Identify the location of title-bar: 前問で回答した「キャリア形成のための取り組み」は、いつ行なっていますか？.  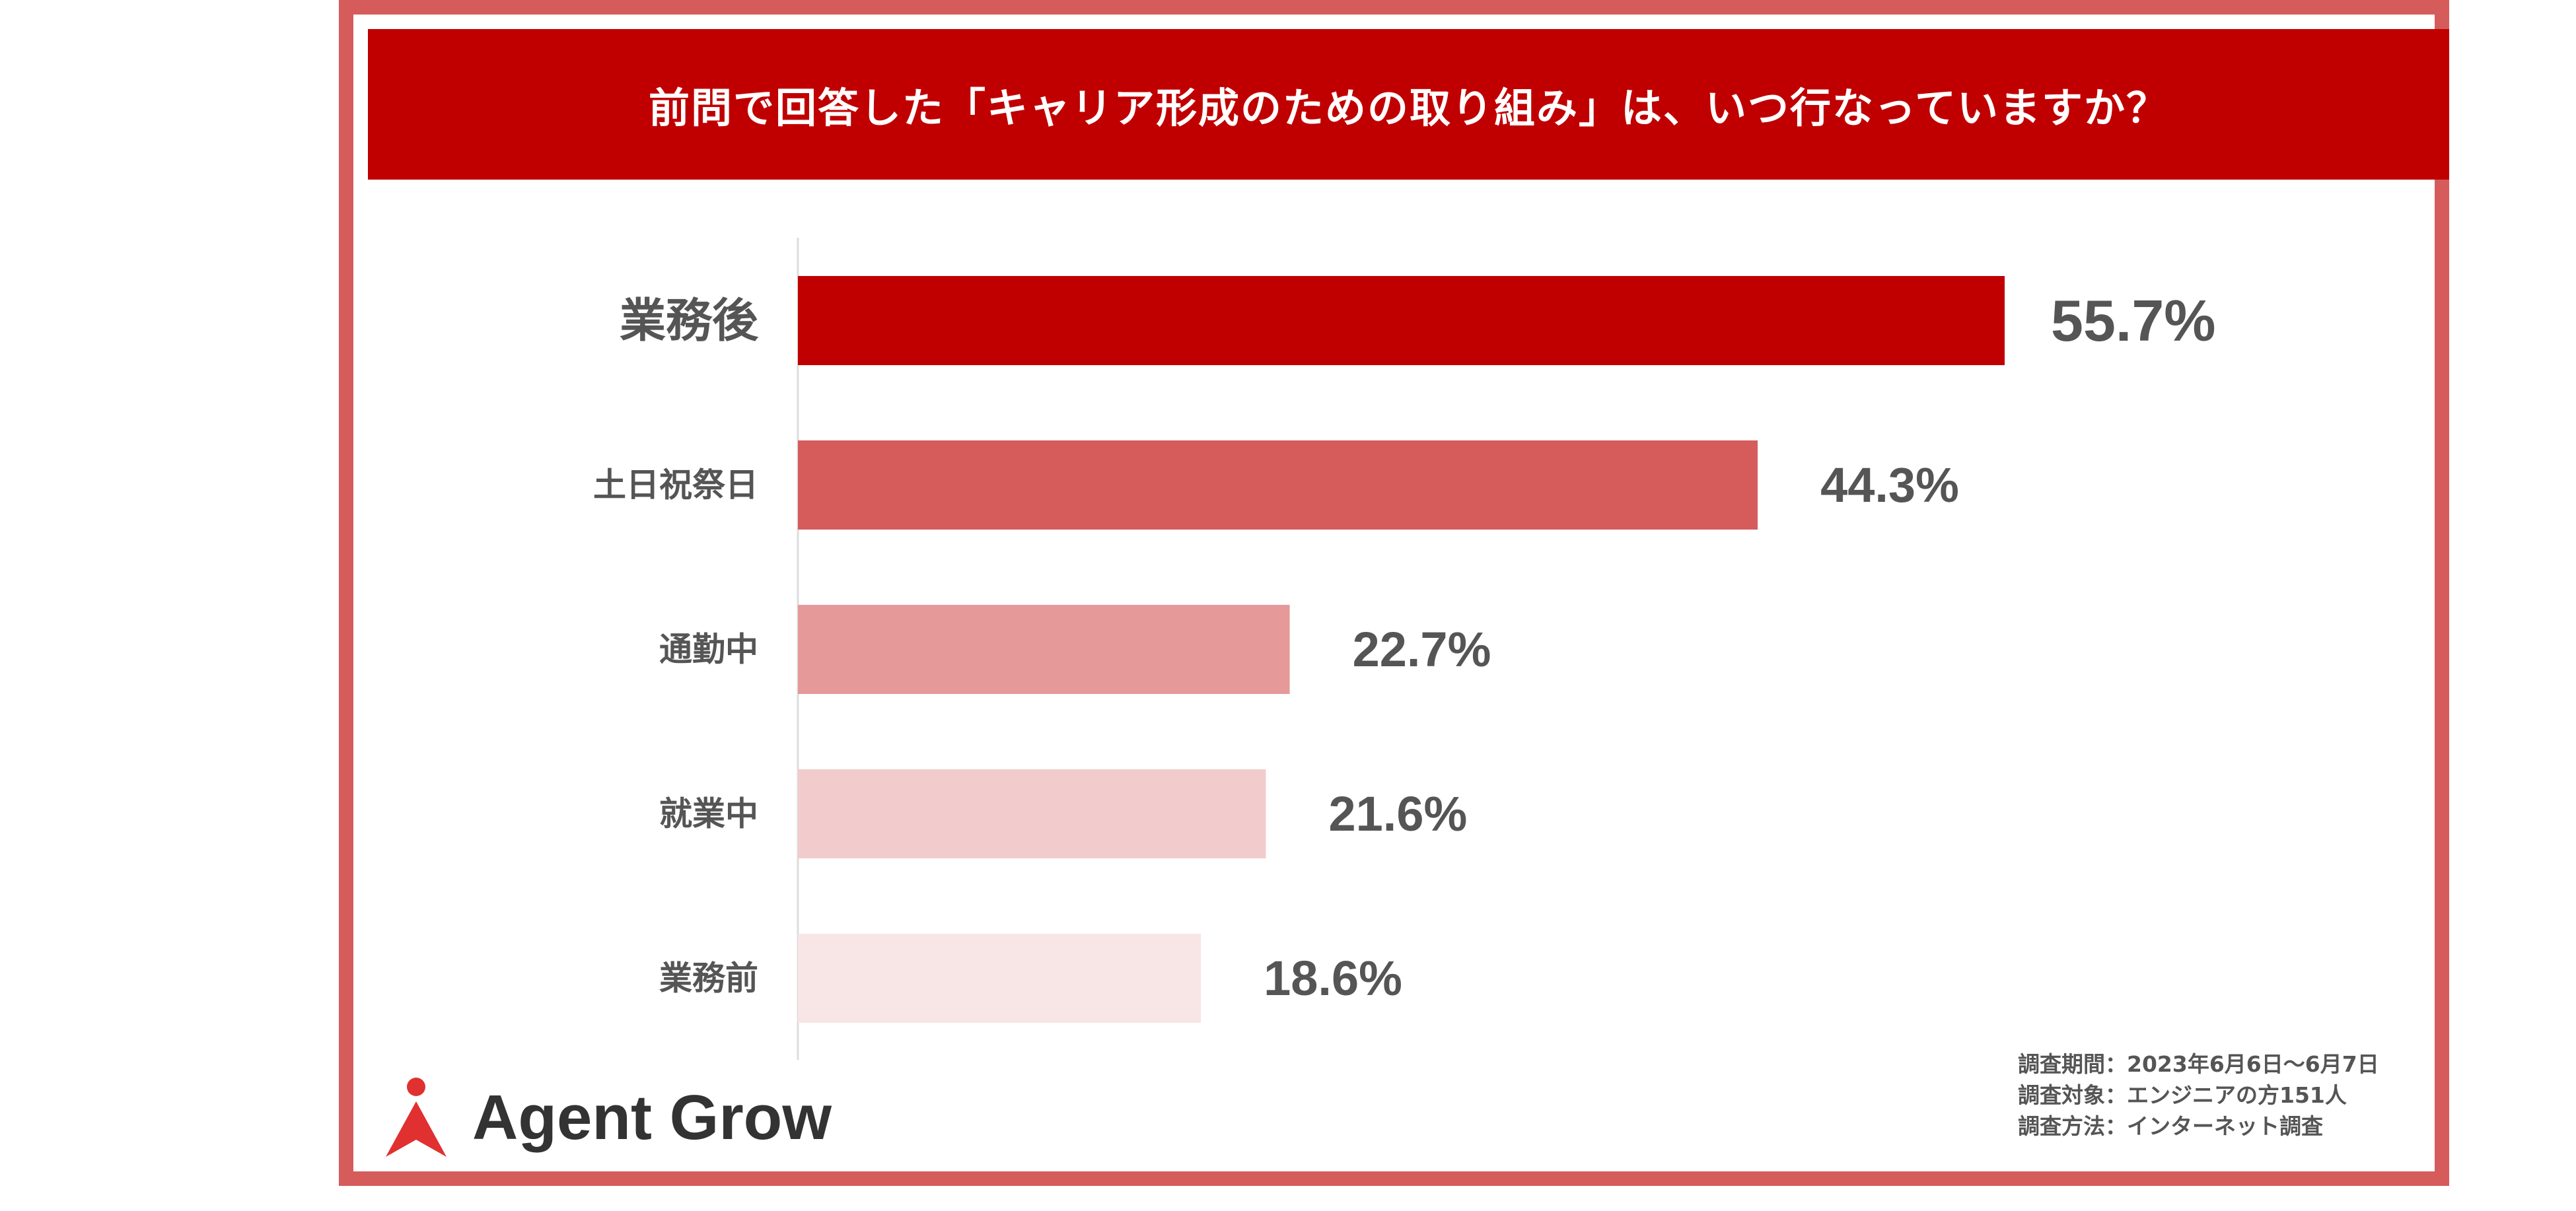
(1408, 104).